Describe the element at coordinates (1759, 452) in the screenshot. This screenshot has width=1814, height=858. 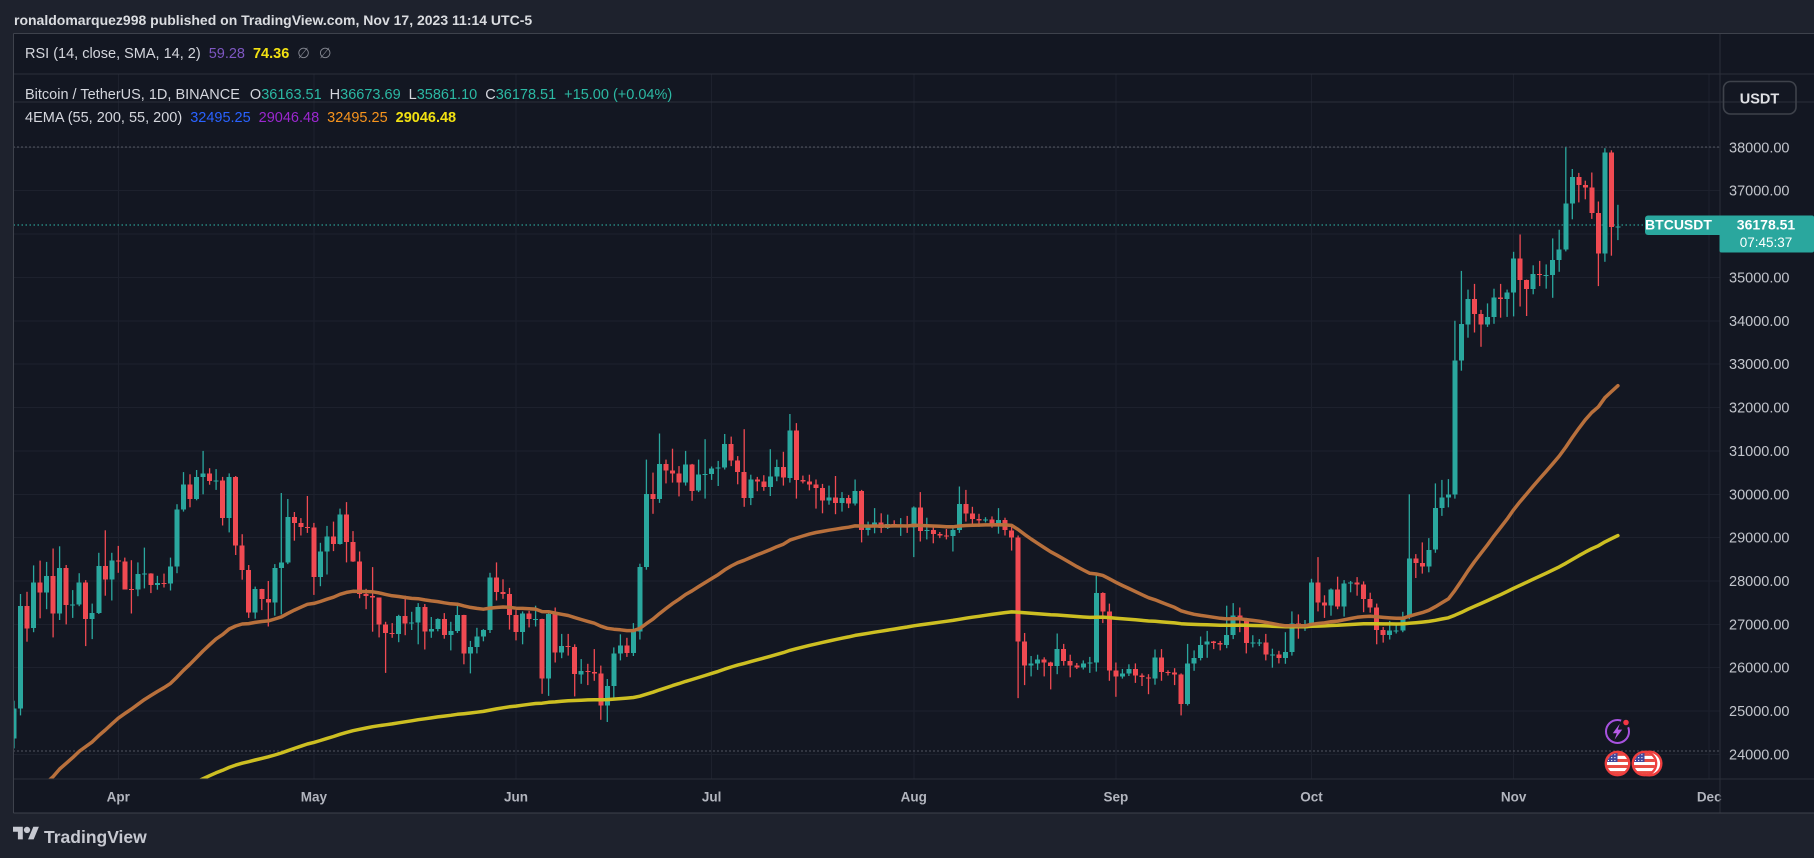
I see `svg-text: 31000.00` at that location.